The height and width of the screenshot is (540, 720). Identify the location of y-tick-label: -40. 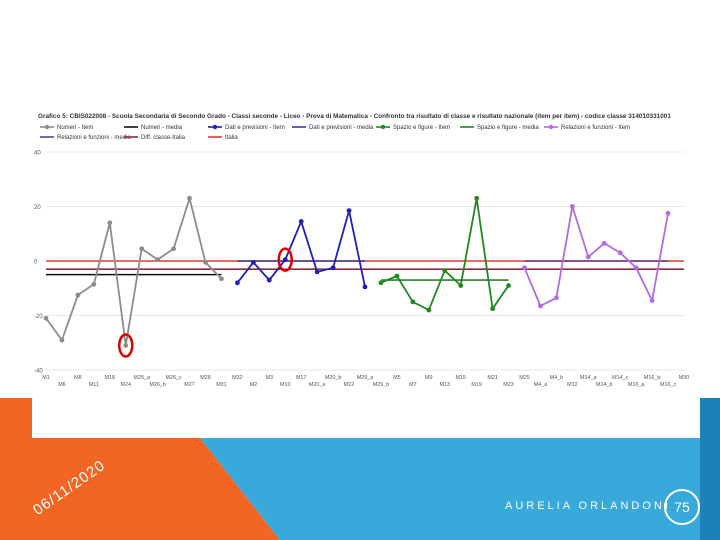
(38, 372).